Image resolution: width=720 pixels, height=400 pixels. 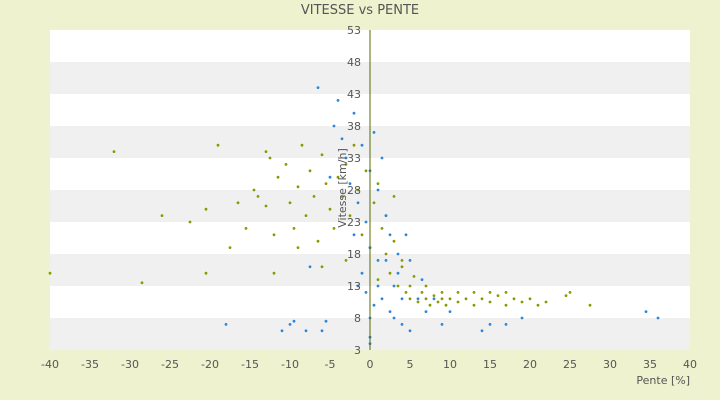 I want to click on y-tick-label: 28, so click(x=354, y=190).